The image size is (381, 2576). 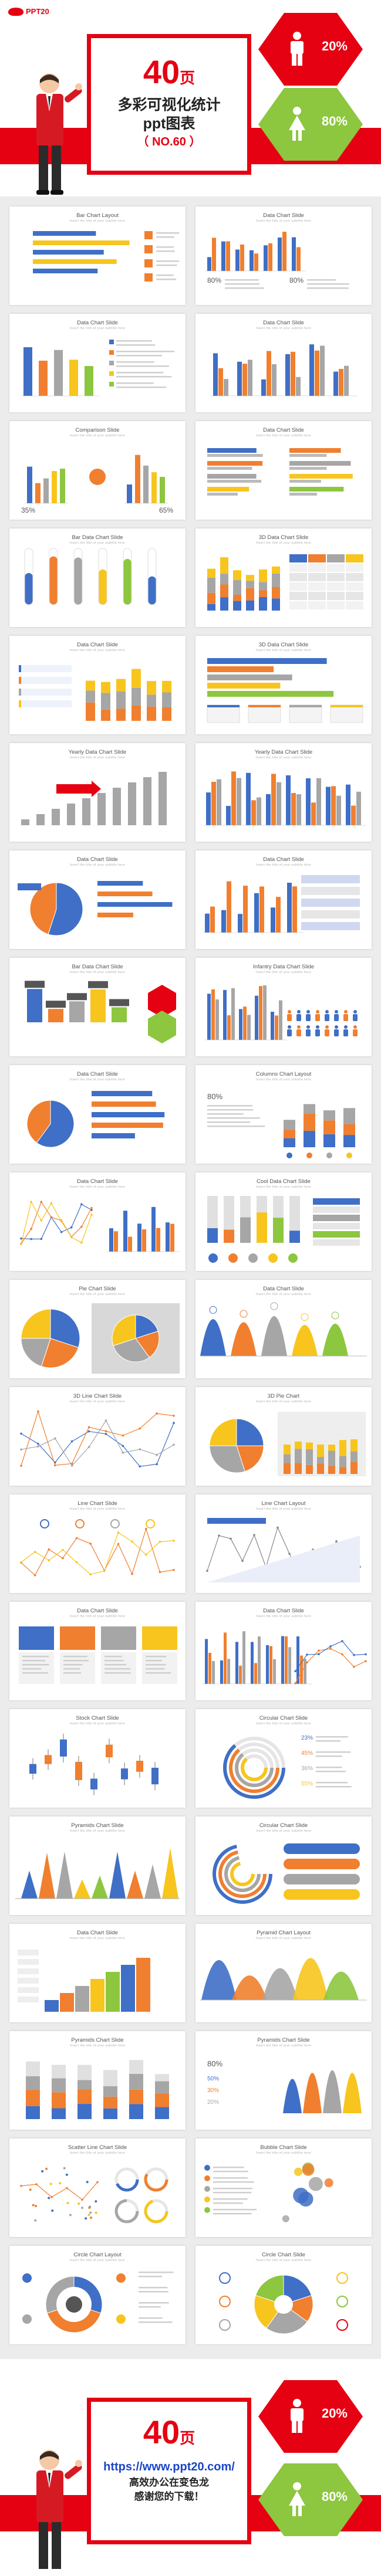 What do you see at coordinates (169, 124) in the screenshot?
I see `header-title-line2: ppt图表` at bounding box center [169, 124].